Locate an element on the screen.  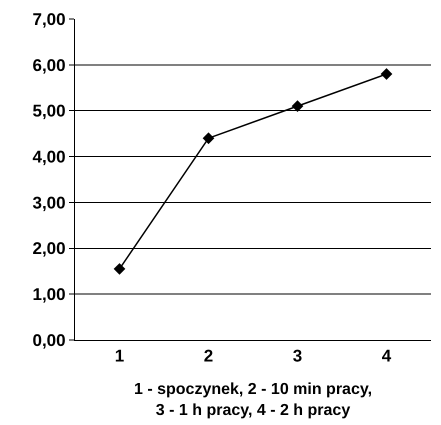
y-tick-label: 2,00 is located at coordinates (49, 248).